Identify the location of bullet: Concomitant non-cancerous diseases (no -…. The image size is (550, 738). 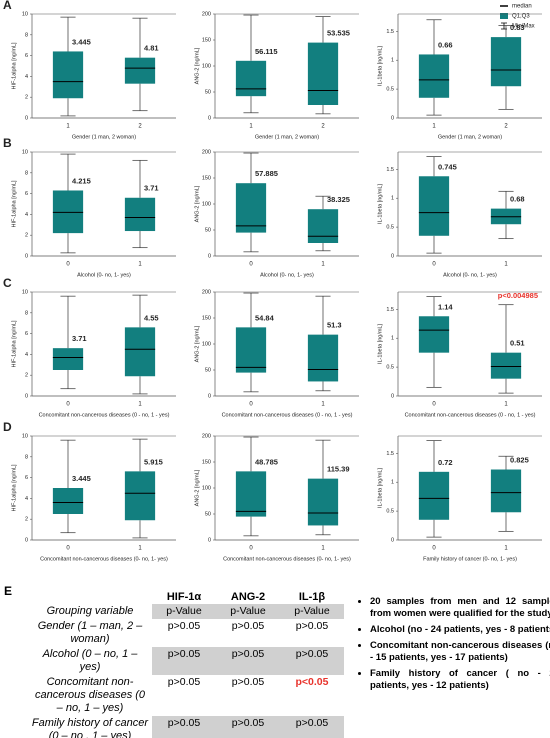
(460, 652).